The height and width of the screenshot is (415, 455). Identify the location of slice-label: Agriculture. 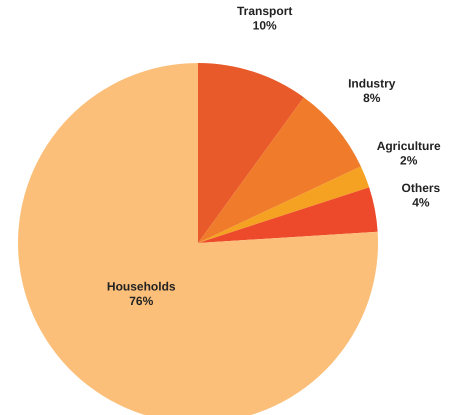
(409, 146).